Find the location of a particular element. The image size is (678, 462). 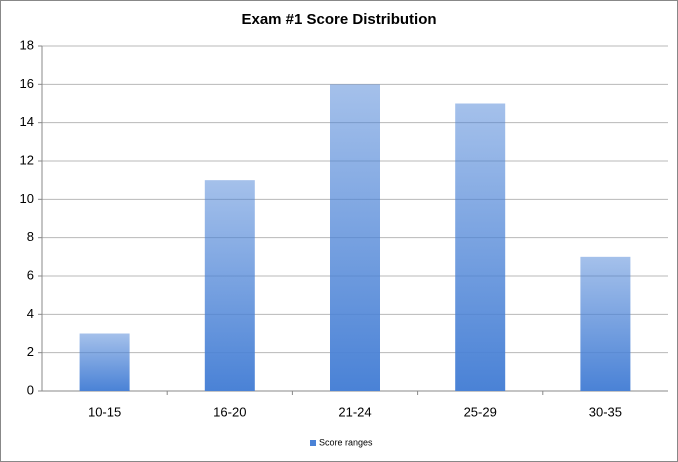

legend-swatch is located at coordinates (313, 443).